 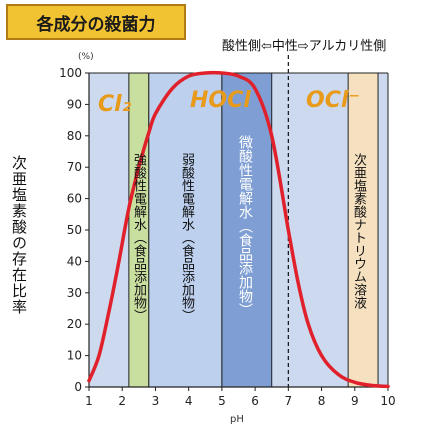 I want to click on y-tick-label: 50, so click(x=74, y=230).